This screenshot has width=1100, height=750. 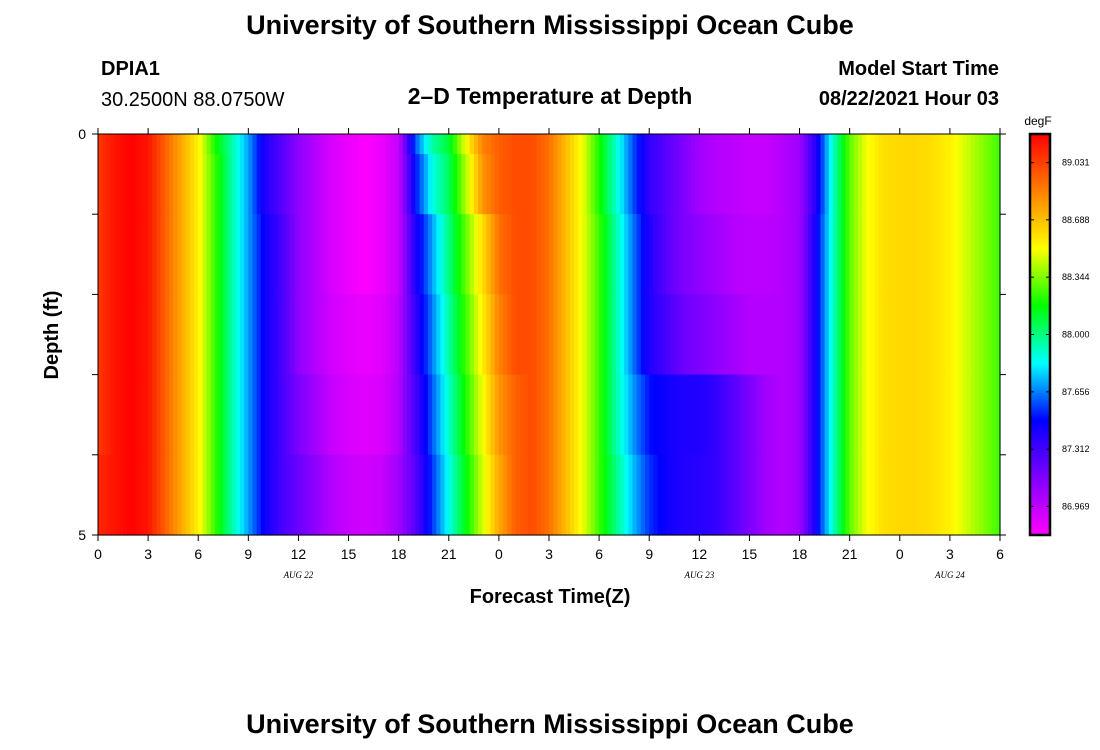 What do you see at coordinates (349, 554) in the screenshot?
I see `x-tick-label: 15` at bounding box center [349, 554].